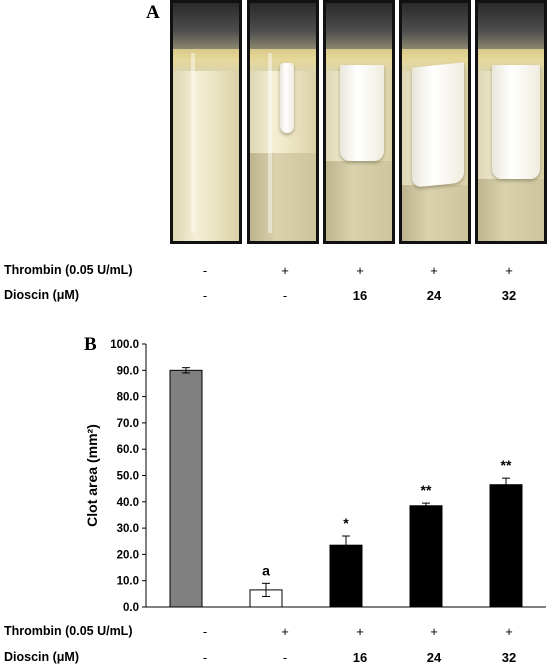 The image size is (552, 668). I want to click on panel-b-label: B, so click(90, 344).